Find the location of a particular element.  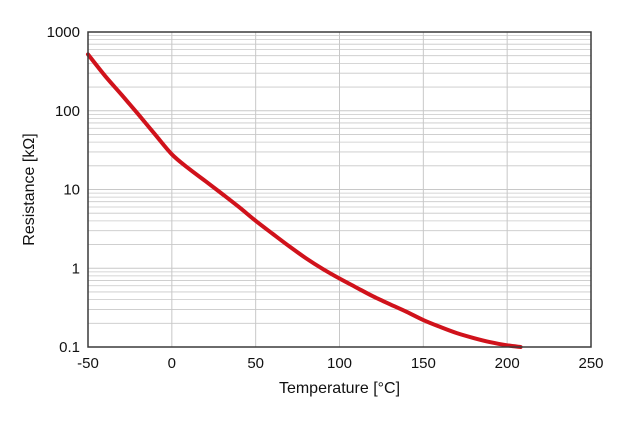

x-tick-label: 50 is located at coordinates (255, 363).